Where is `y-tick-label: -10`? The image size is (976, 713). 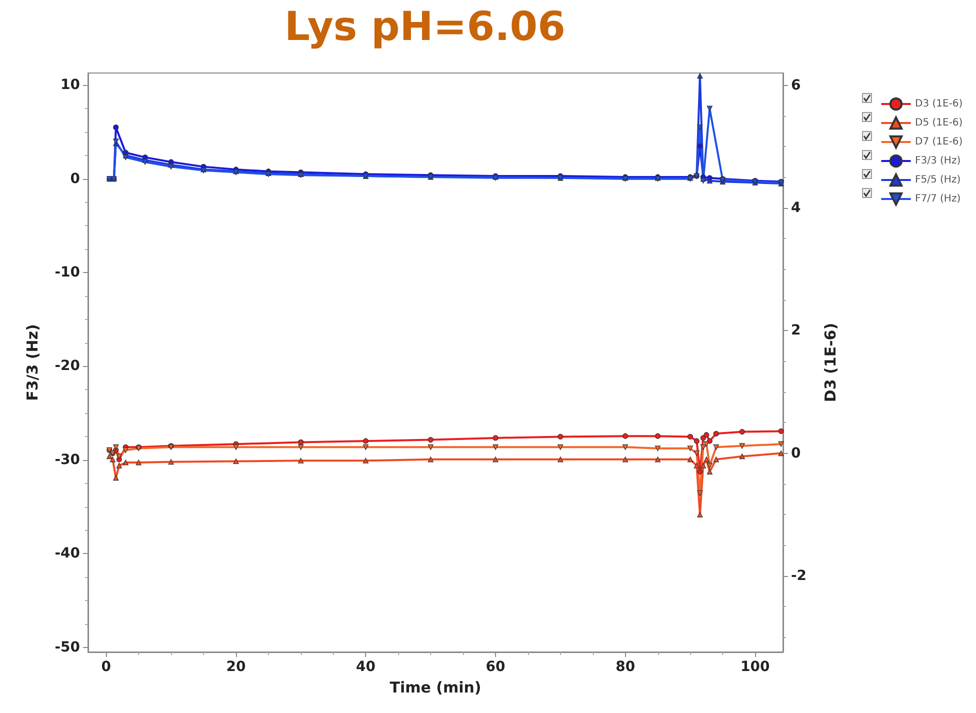 y-tick-label: -10 is located at coordinates (67, 272).